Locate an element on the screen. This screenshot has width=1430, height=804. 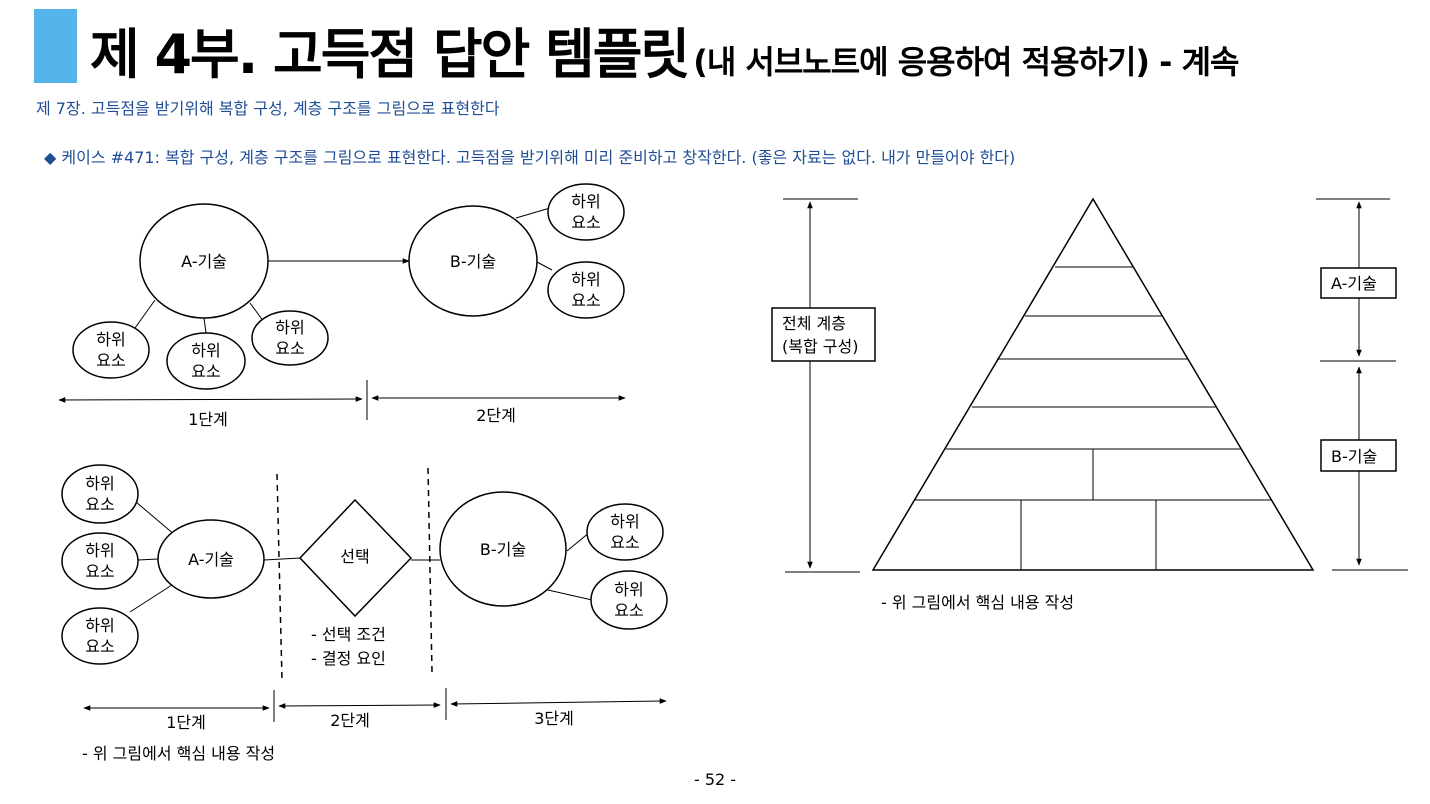
stage2-arrow is located at coordinates (359, 705).